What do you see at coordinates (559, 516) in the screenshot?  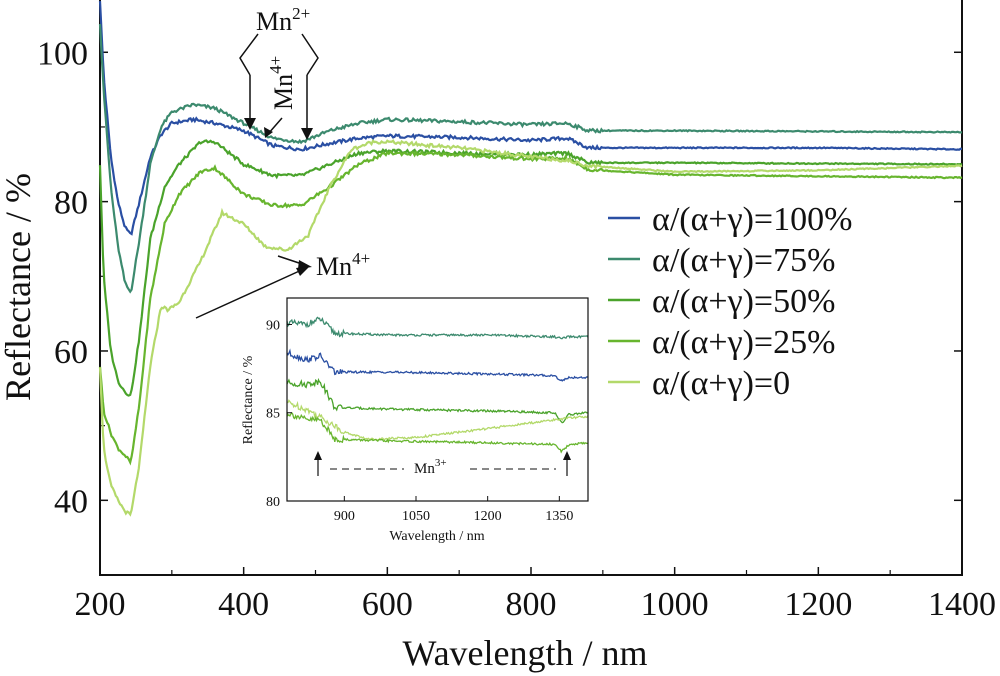 I see `inset-x-tick-label: 1350` at bounding box center [559, 516].